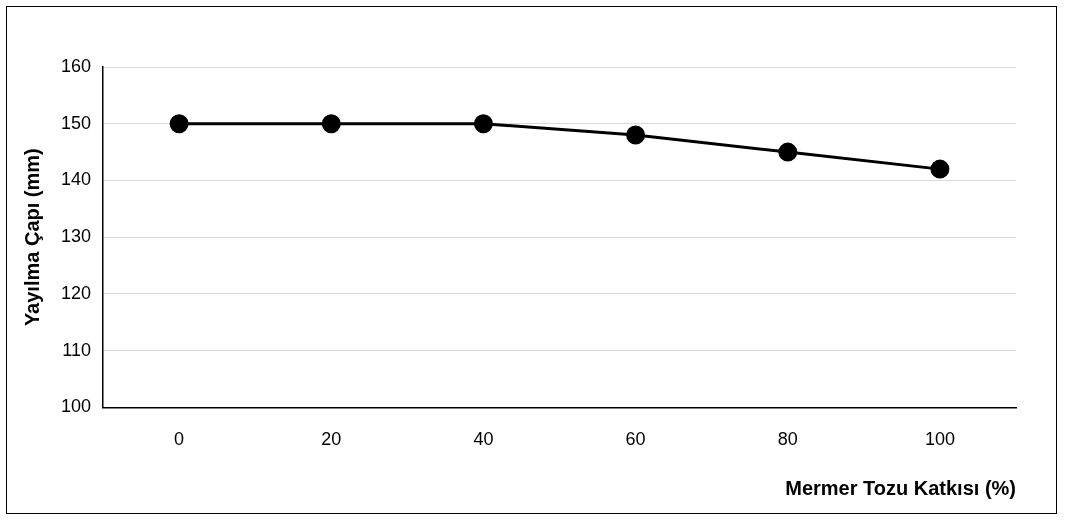 The width and height of the screenshot is (1065, 522). I want to click on x-tick-label: 80, so click(787, 439).